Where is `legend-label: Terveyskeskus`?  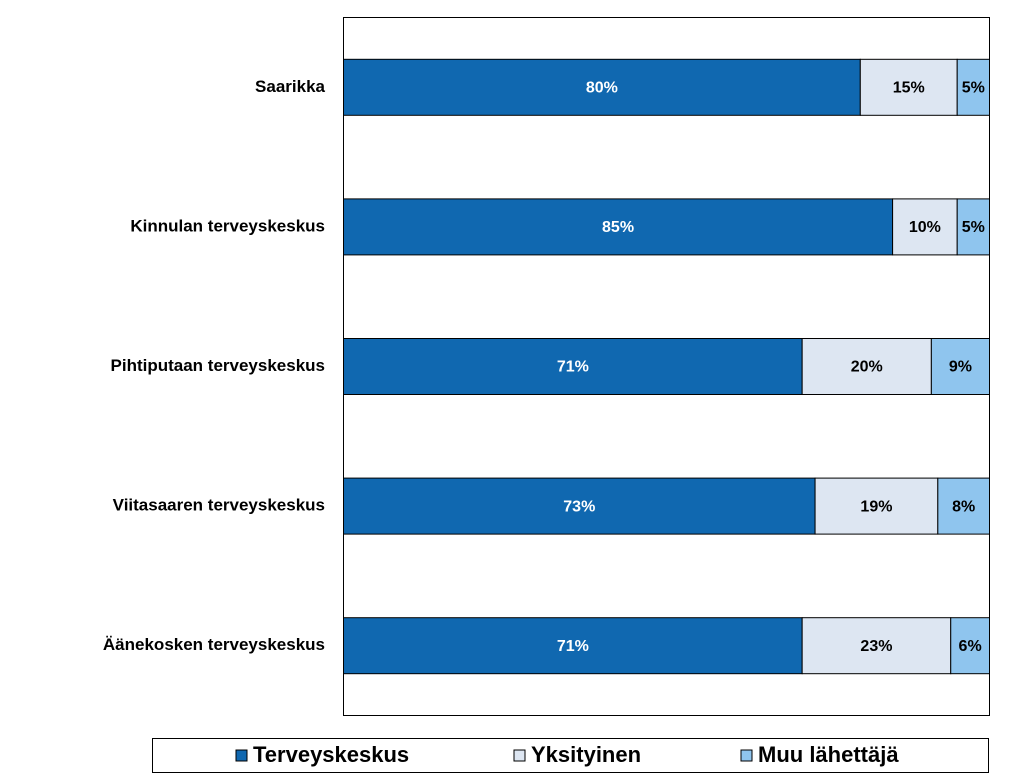 legend-label: Terveyskeskus is located at coordinates (331, 754).